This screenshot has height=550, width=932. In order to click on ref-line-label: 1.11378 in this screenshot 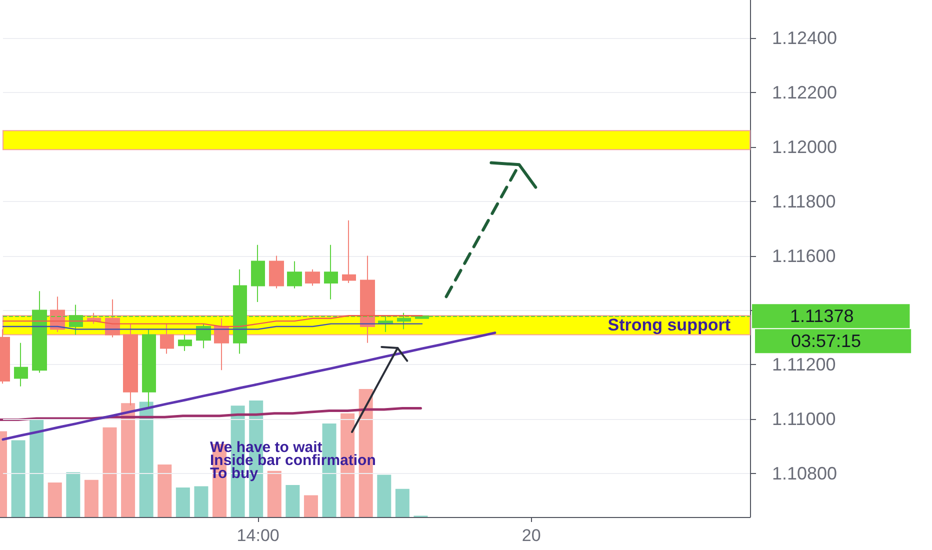, I will do `click(822, 316)`.